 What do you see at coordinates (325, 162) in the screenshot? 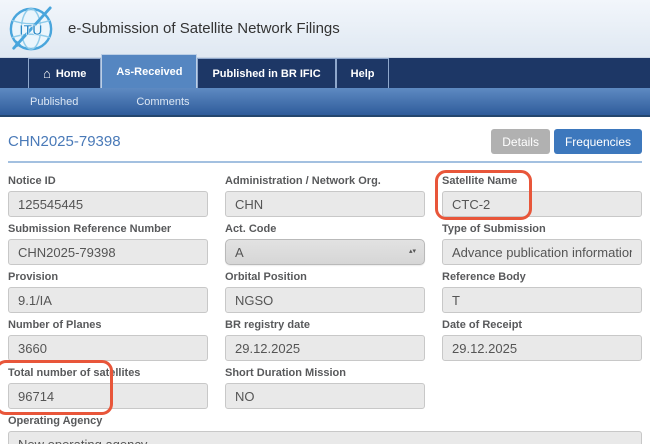
I see `title-divider` at bounding box center [325, 162].